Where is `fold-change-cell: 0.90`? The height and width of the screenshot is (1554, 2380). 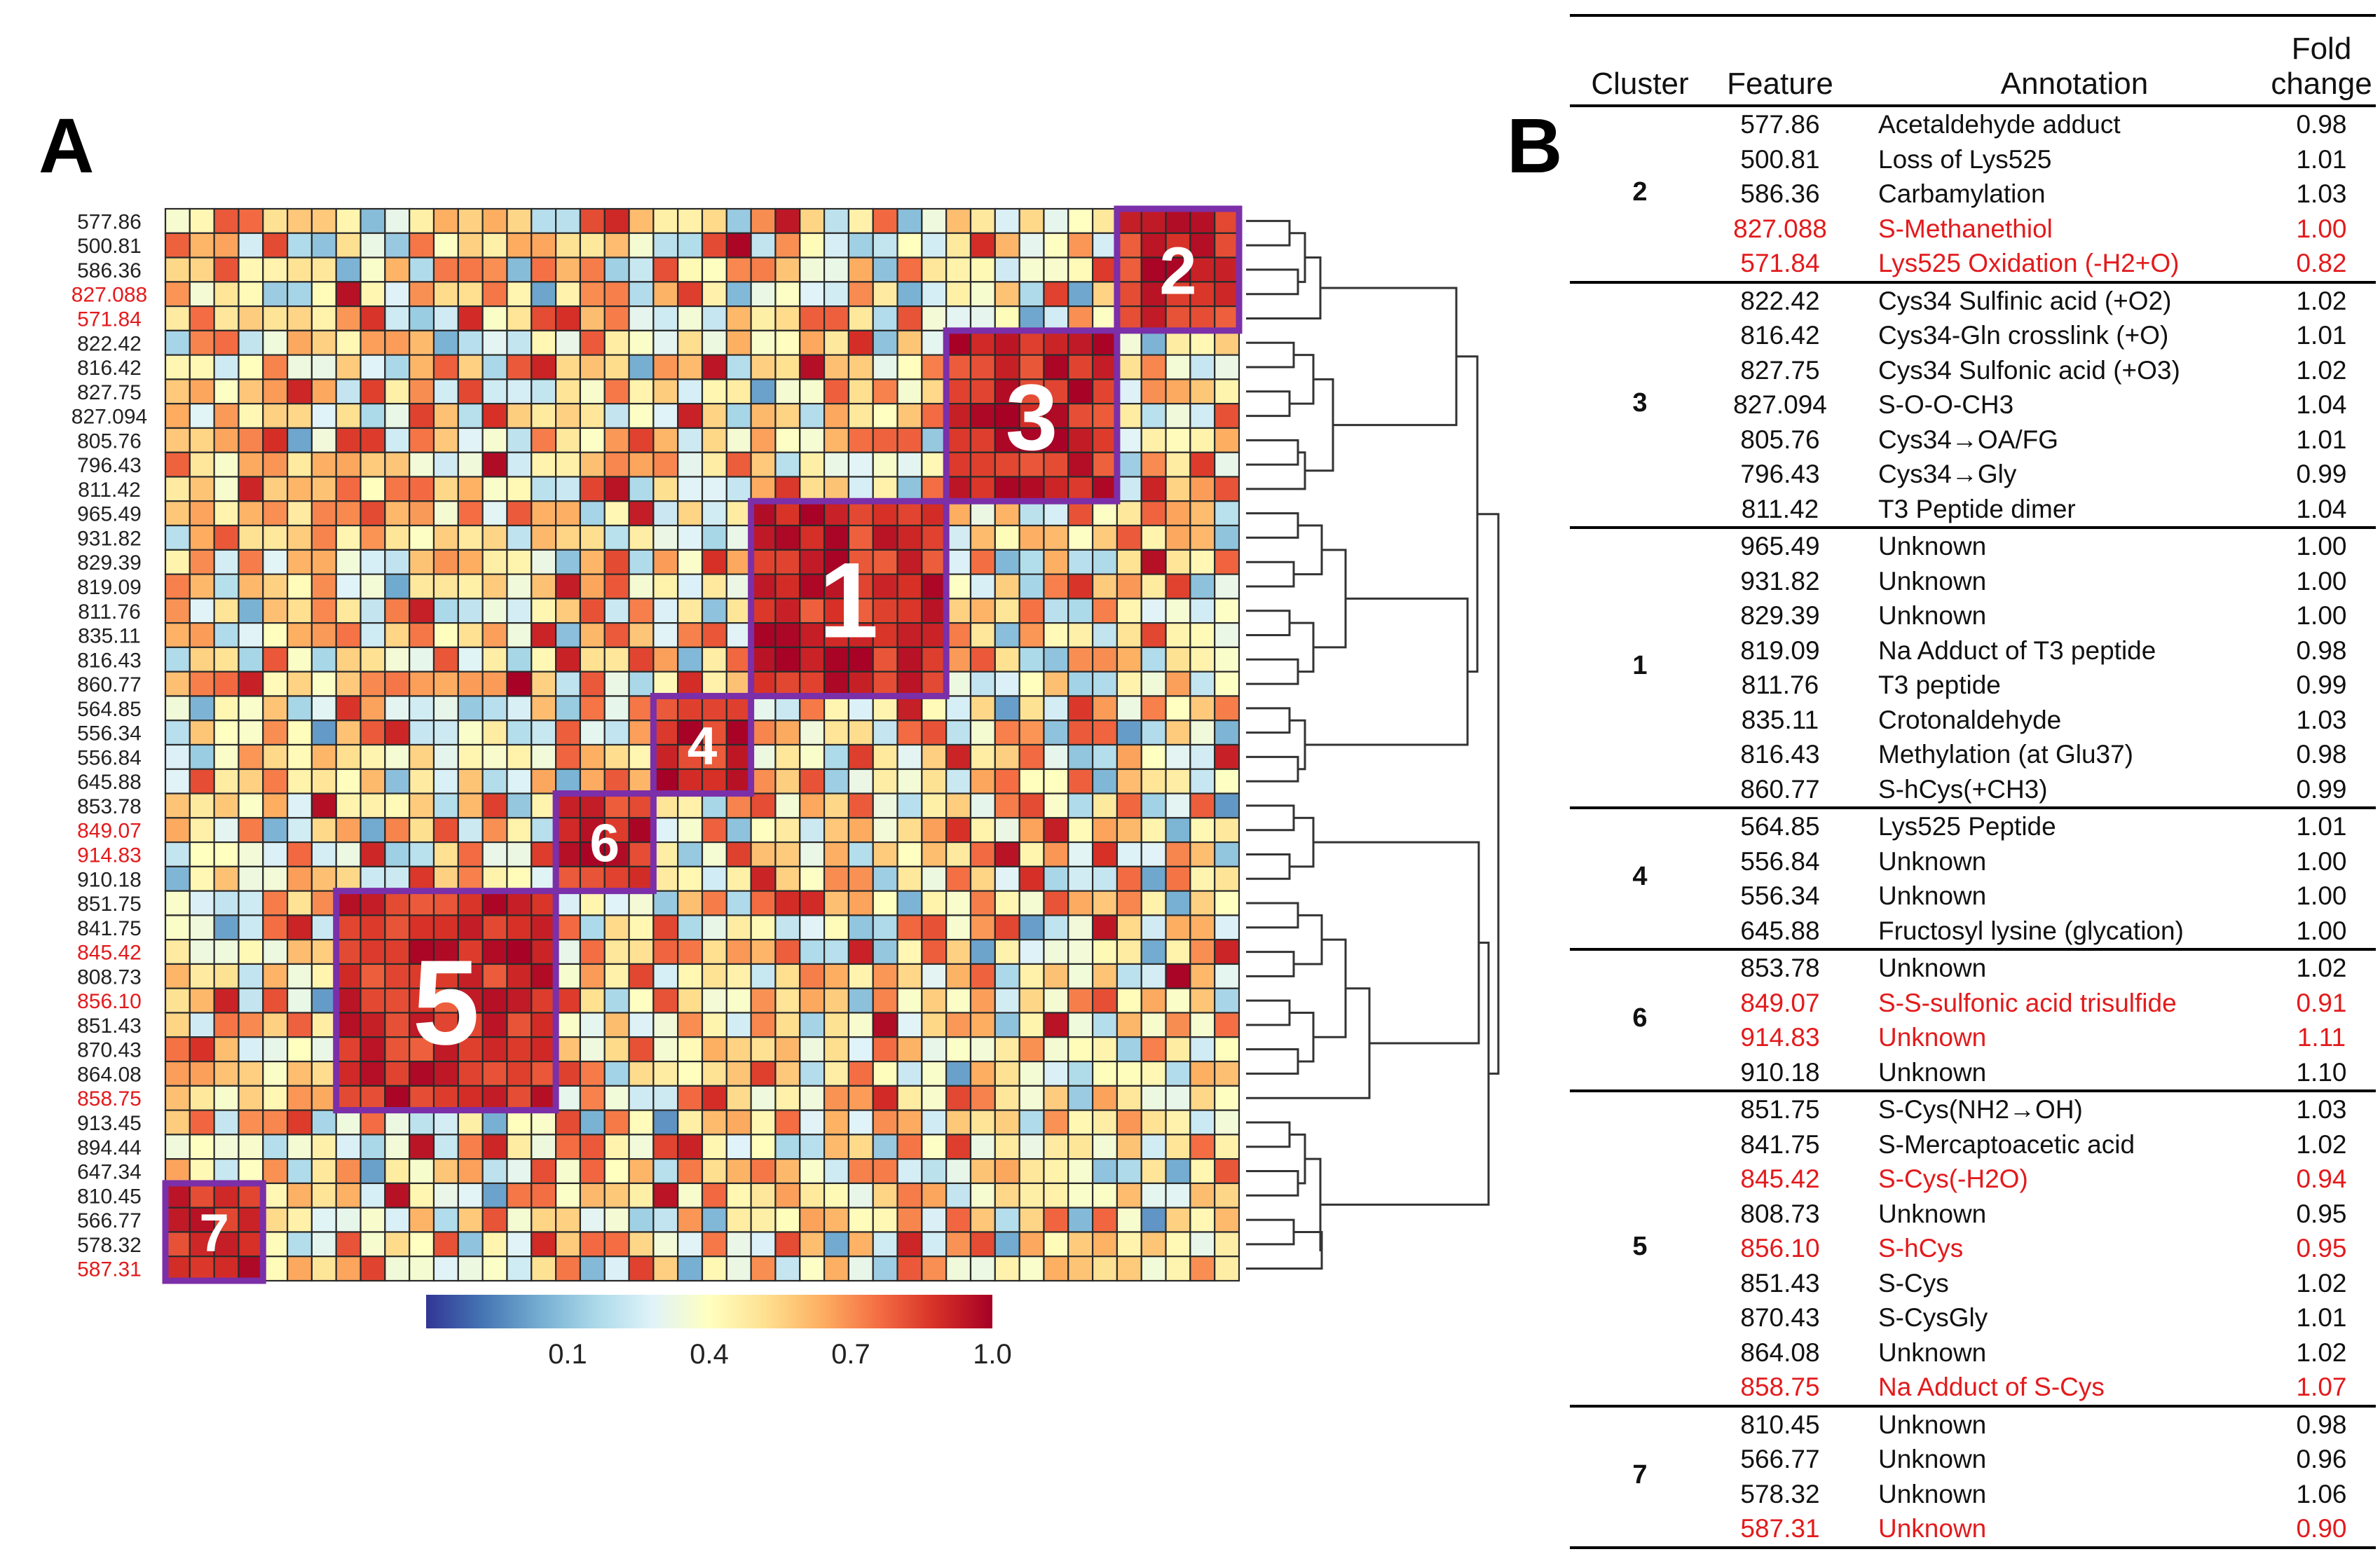
fold-change-cell: 0.90 is located at coordinates (2321, 1529).